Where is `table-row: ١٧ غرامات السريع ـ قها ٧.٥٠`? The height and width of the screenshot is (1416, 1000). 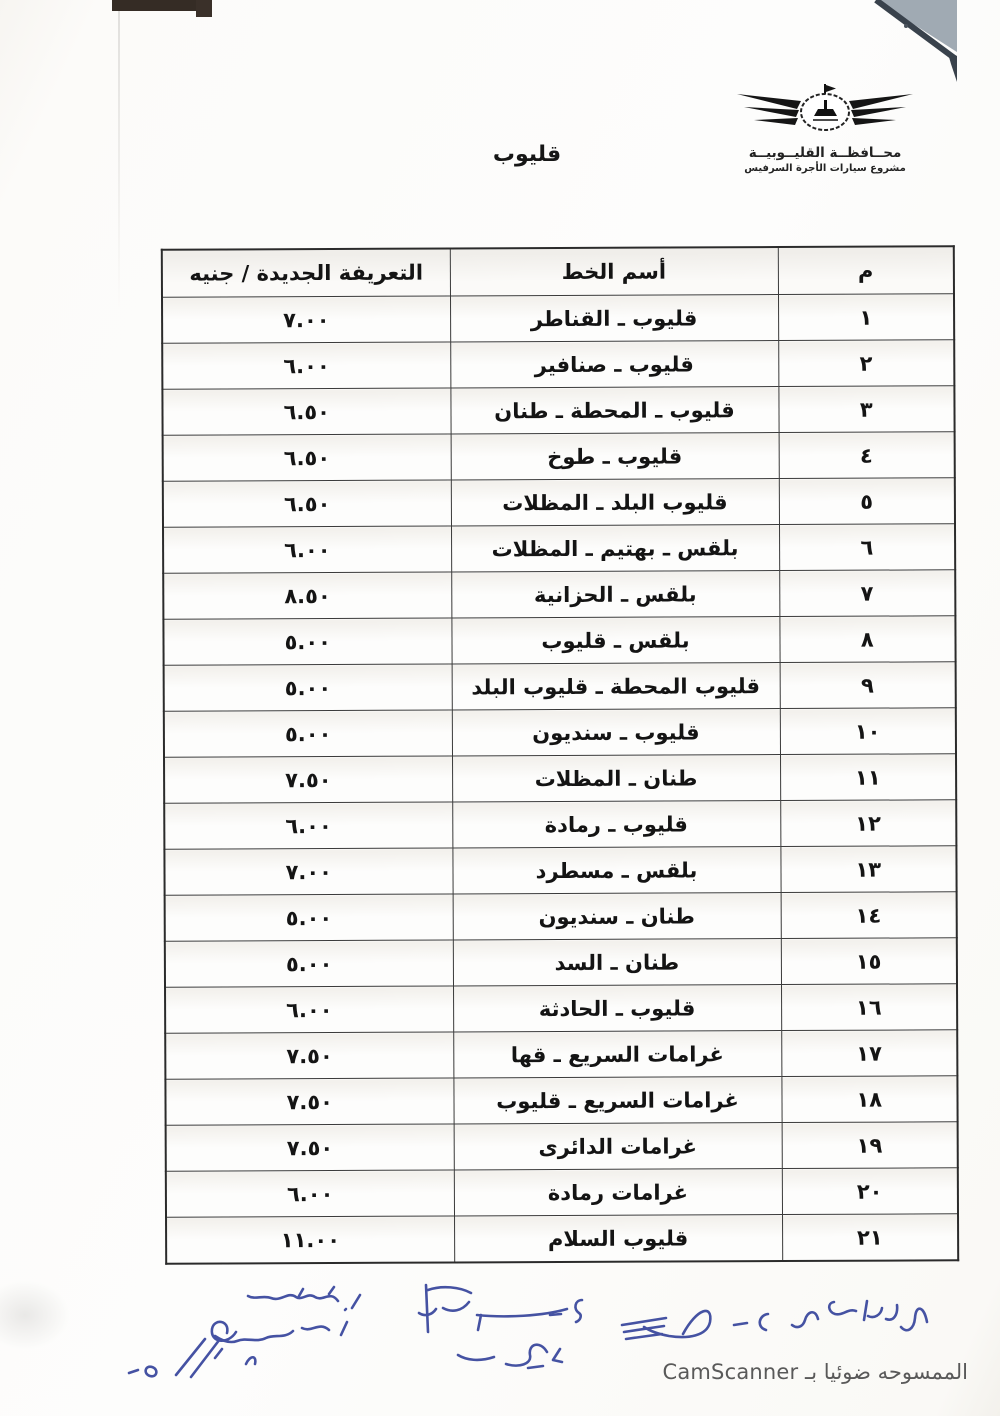 table-row: ١٧ غرامات السريع ـ قها ٧.٥٠ is located at coordinates (561, 1054).